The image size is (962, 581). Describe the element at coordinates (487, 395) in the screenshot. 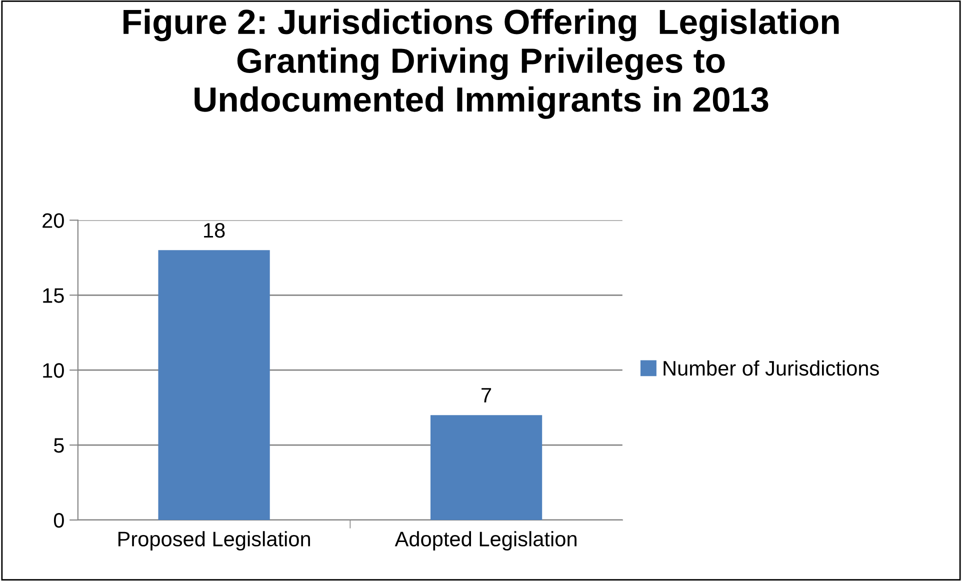

I see `data-label: 7` at that location.